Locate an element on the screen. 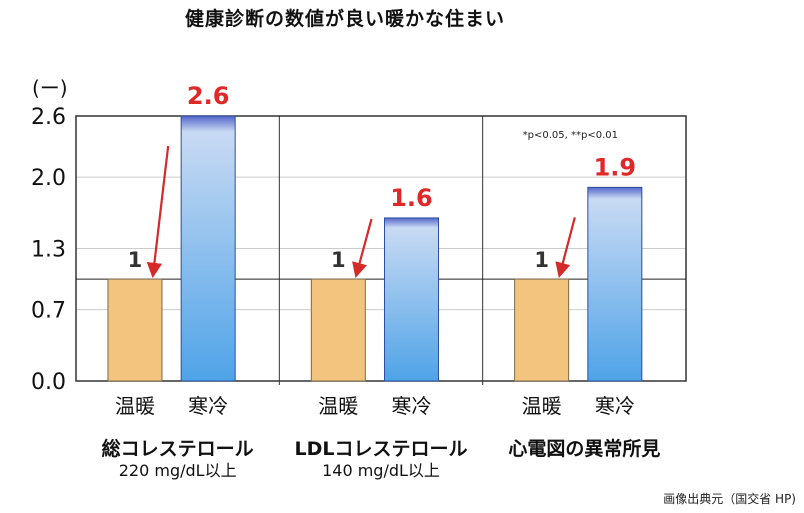 This screenshot has height=513, width=804. y-tick-label: 1.3 is located at coordinates (48, 250).